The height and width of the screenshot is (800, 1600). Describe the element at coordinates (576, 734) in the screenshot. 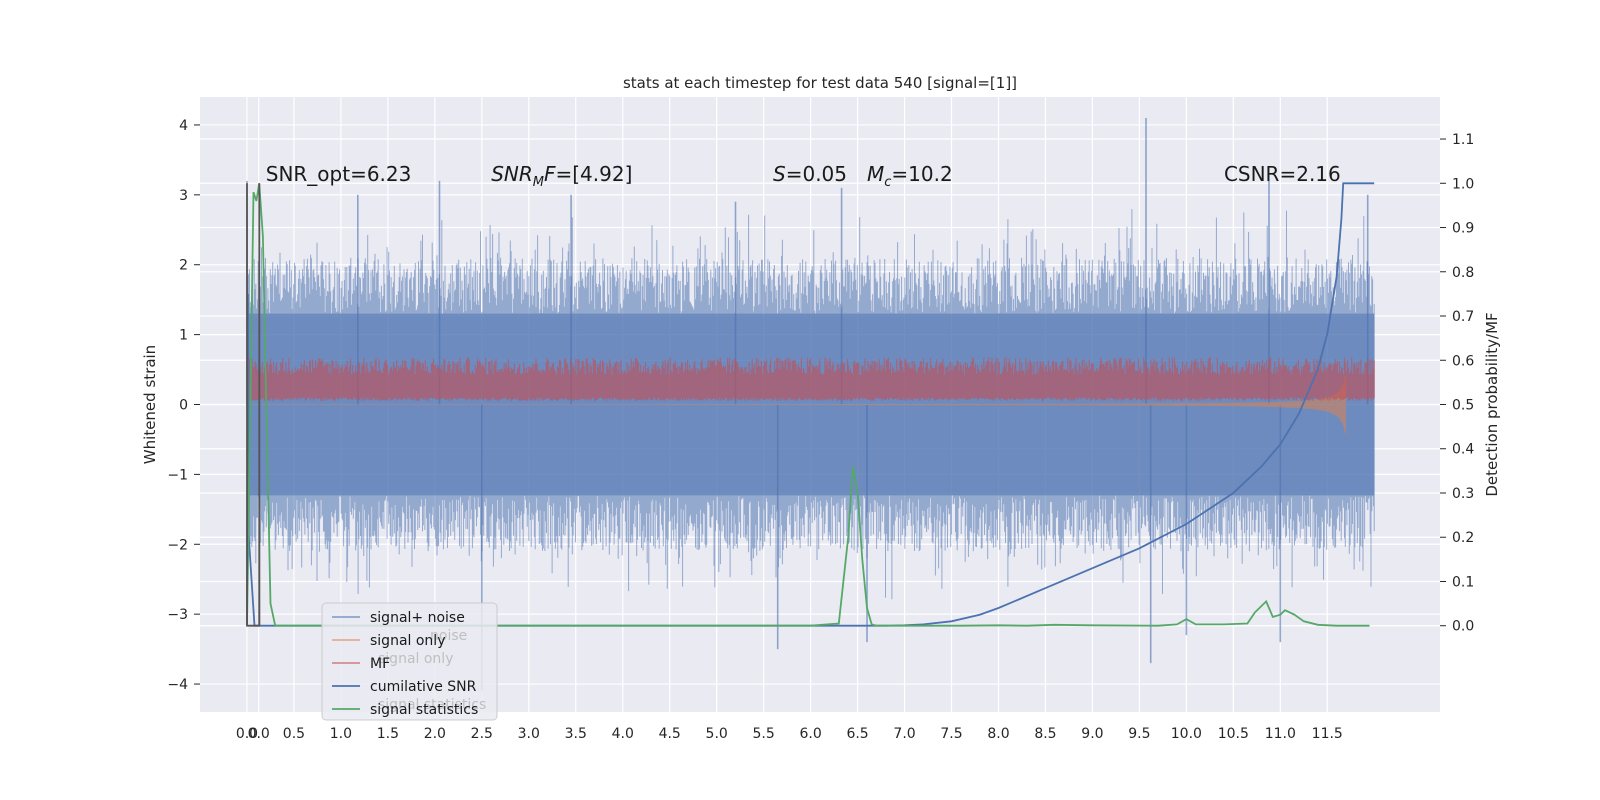

I see `x-tick-label: 3.5` at that location.